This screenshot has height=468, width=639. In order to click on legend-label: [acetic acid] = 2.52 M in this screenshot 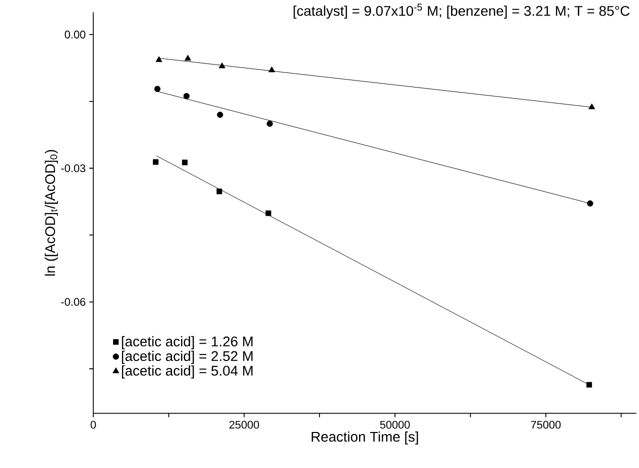, I will do `click(187, 357)`.